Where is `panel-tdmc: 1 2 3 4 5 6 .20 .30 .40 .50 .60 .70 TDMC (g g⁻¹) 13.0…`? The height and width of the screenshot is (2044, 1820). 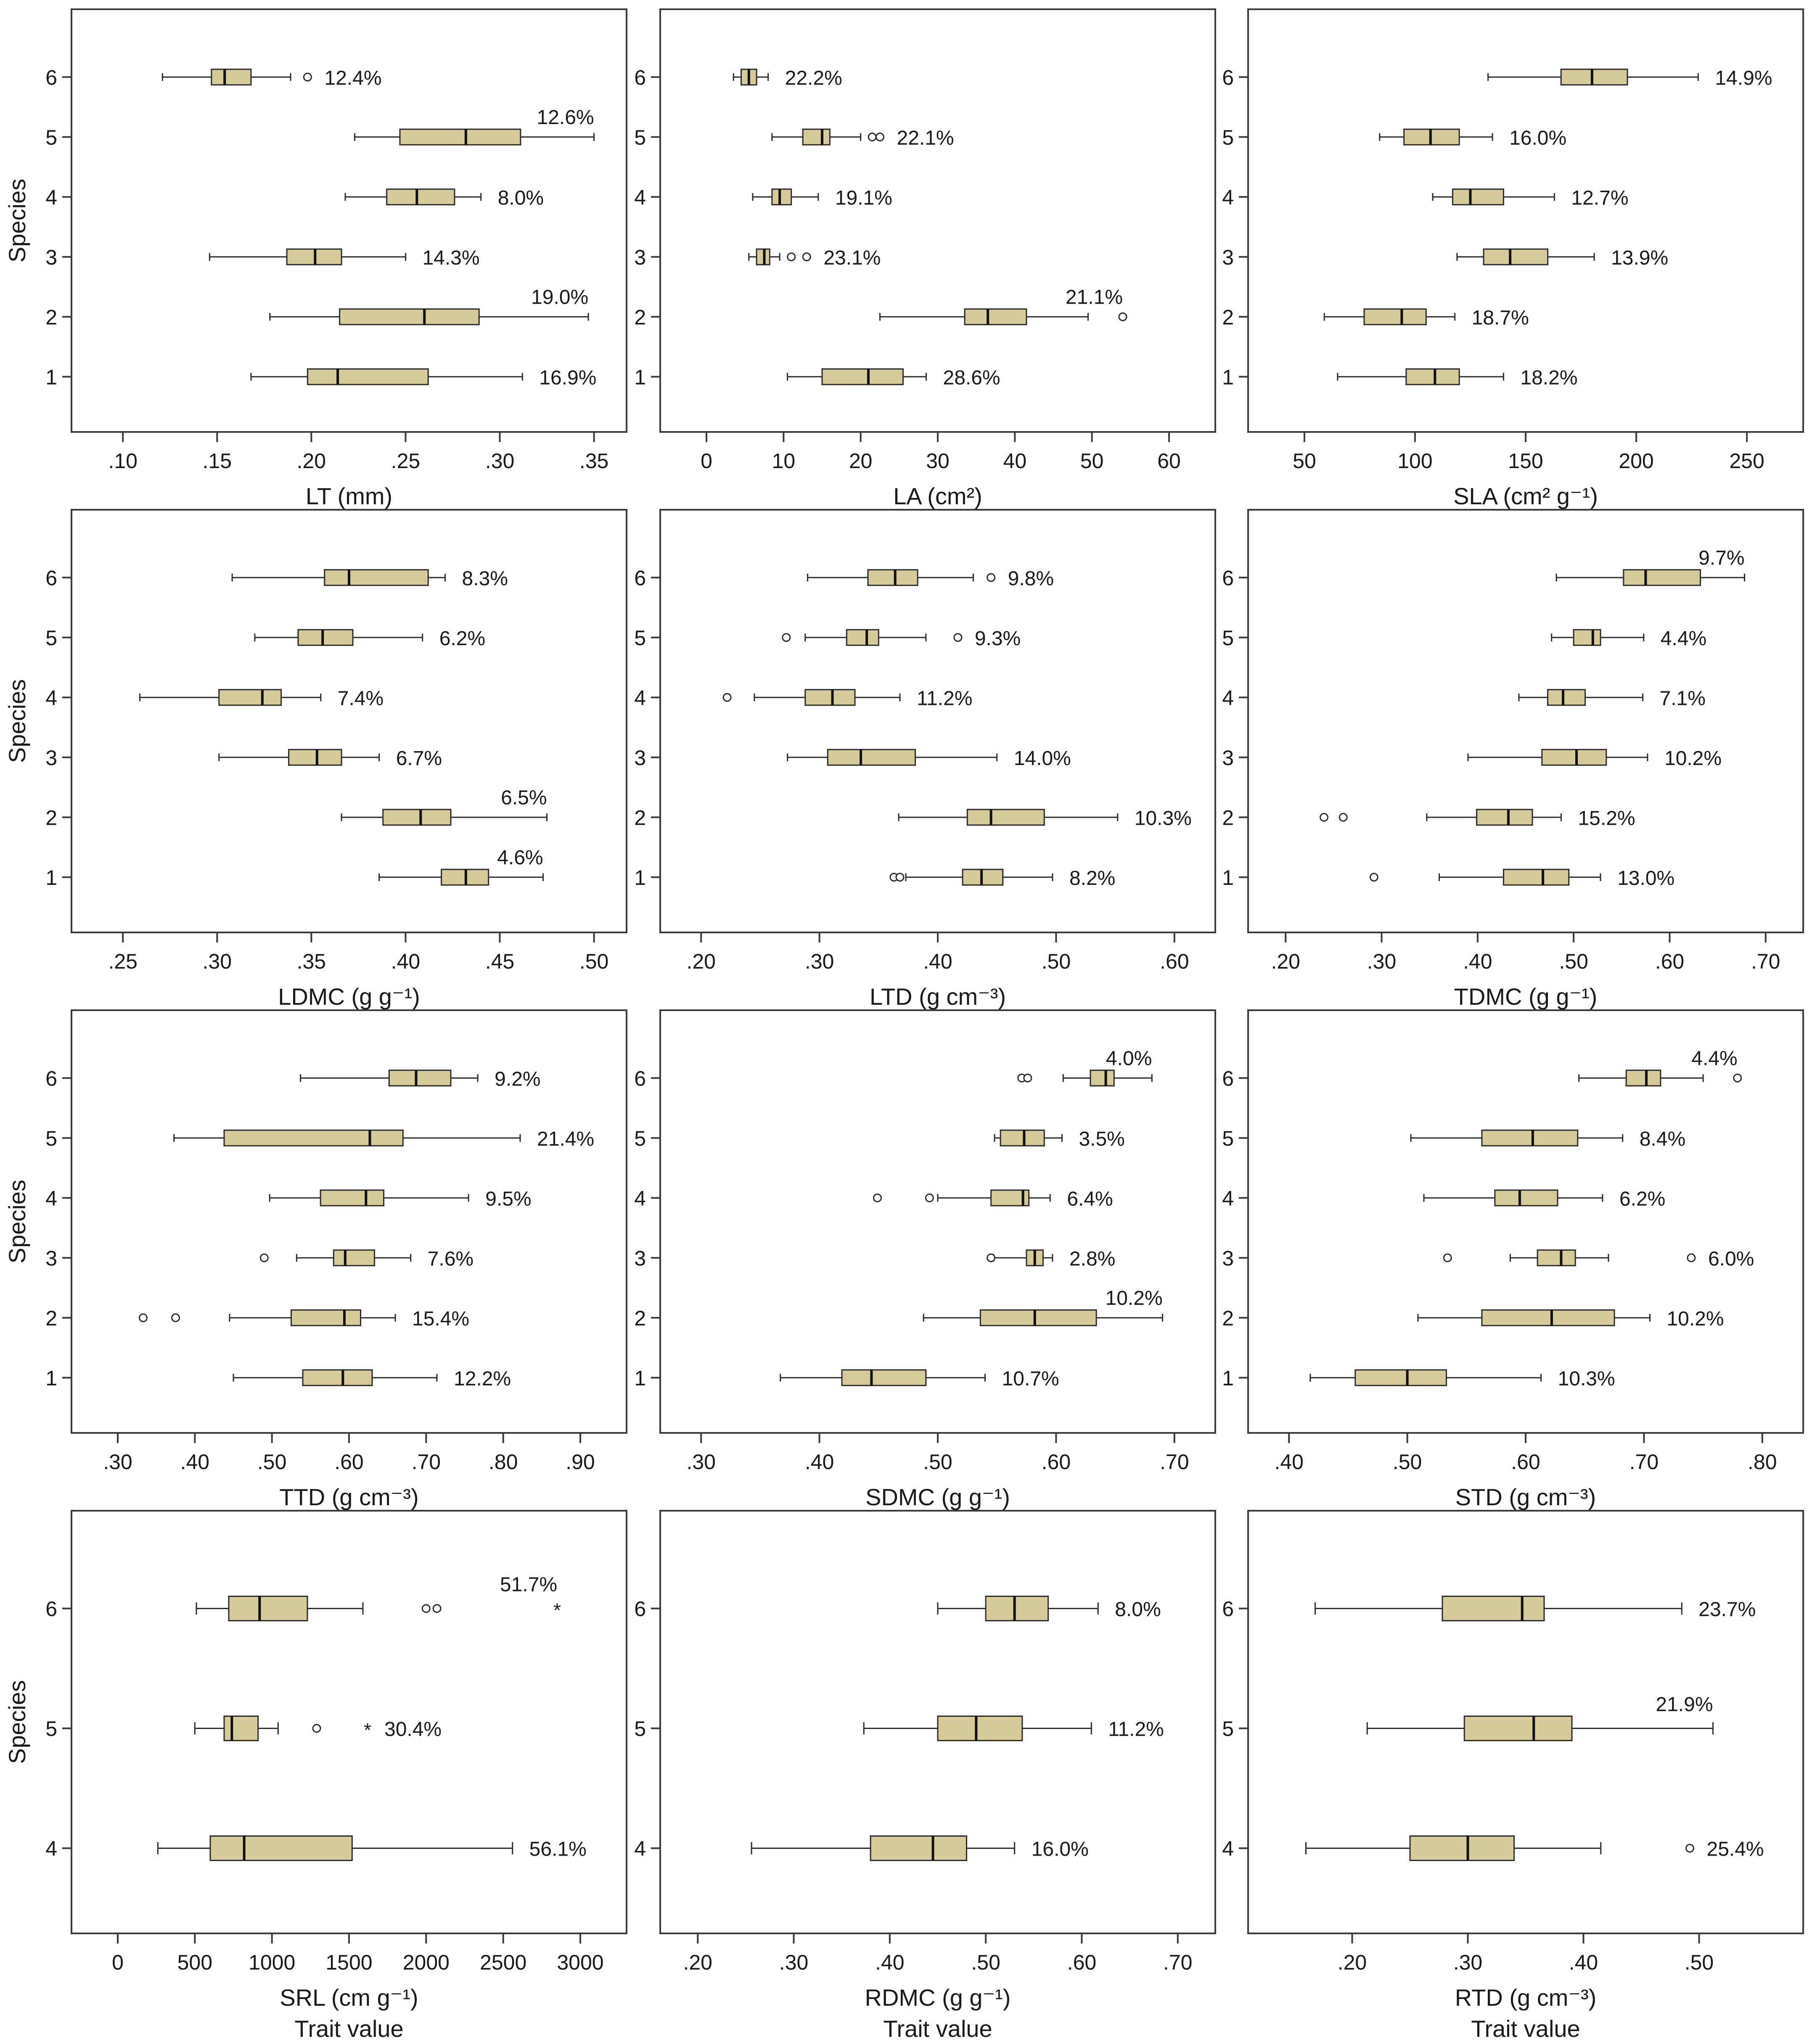 panel-tdmc: 1 2 3 4 5 6 .20 .30 .40 .50 .60 .70 TDMC (g g⁻¹) 13.0… is located at coordinates (1513, 759).